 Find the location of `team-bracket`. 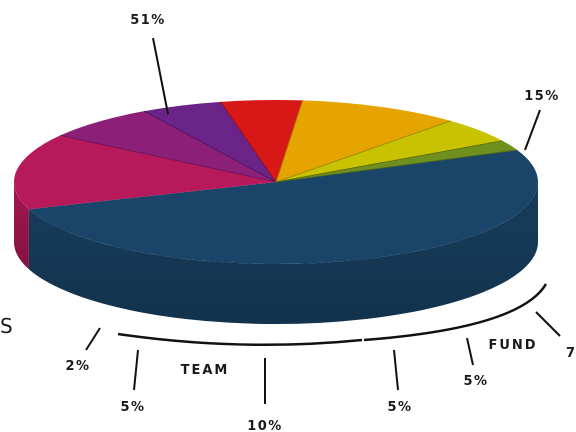

team-bracket is located at coordinates (240, 339).